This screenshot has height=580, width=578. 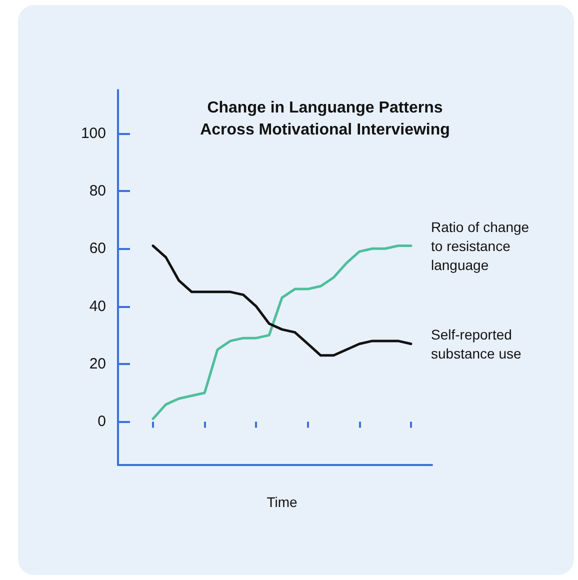 What do you see at coordinates (325, 119) in the screenshot?
I see `text: Change in Languange Patterns Across Motivational Interviewing` at bounding box center [325, 119].